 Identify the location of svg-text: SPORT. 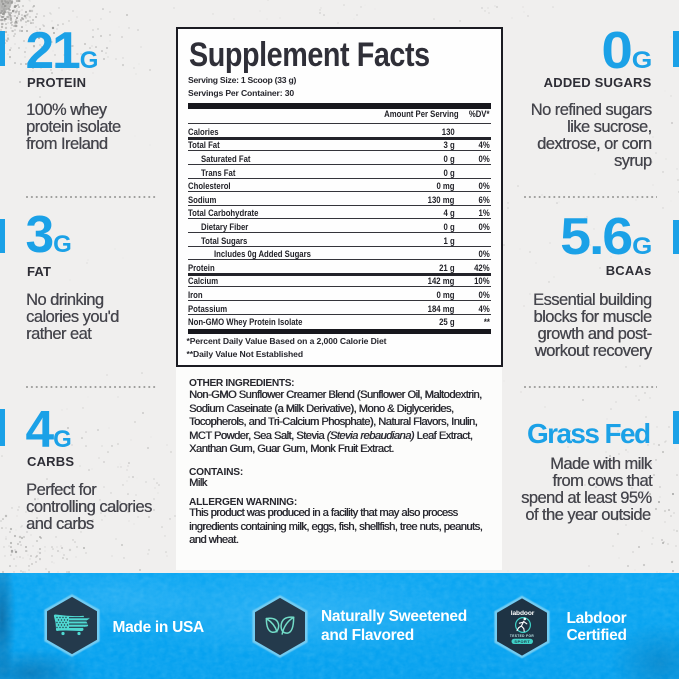
(522, 641).